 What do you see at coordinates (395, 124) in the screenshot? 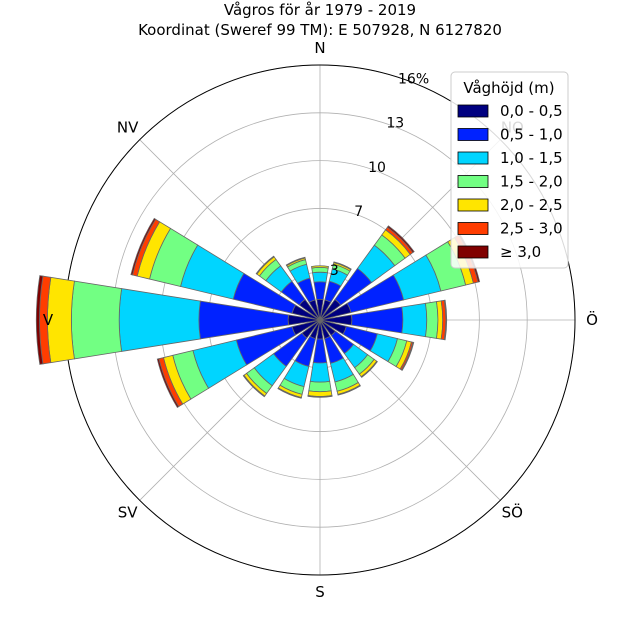
I see `radial-tick-label: 13` at bounding box center [395, 124].